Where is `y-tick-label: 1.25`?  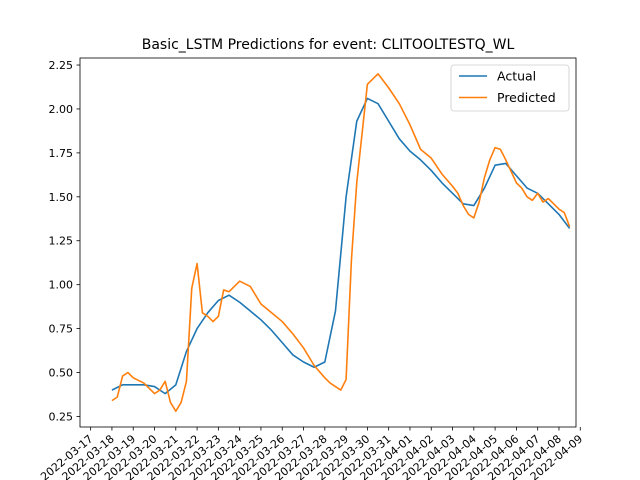
y-tick-label: 1.25 is located at coordinates (61, 241).